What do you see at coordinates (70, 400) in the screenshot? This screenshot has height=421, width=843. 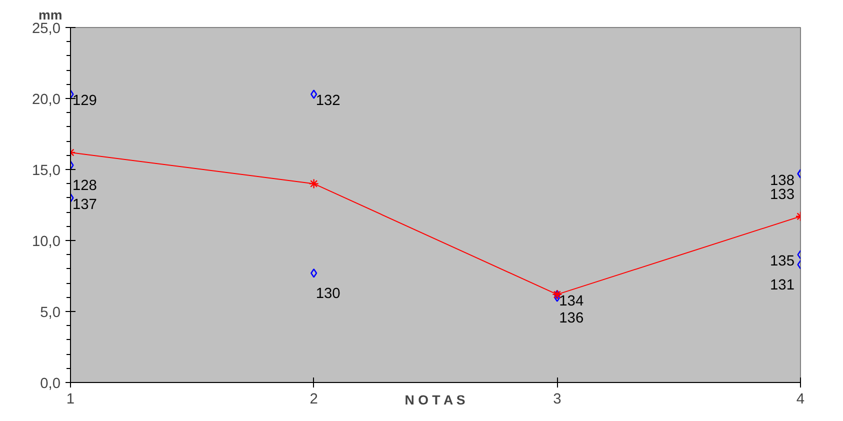 I see `x-tick-label: 1` at bounding box center [70, 400].